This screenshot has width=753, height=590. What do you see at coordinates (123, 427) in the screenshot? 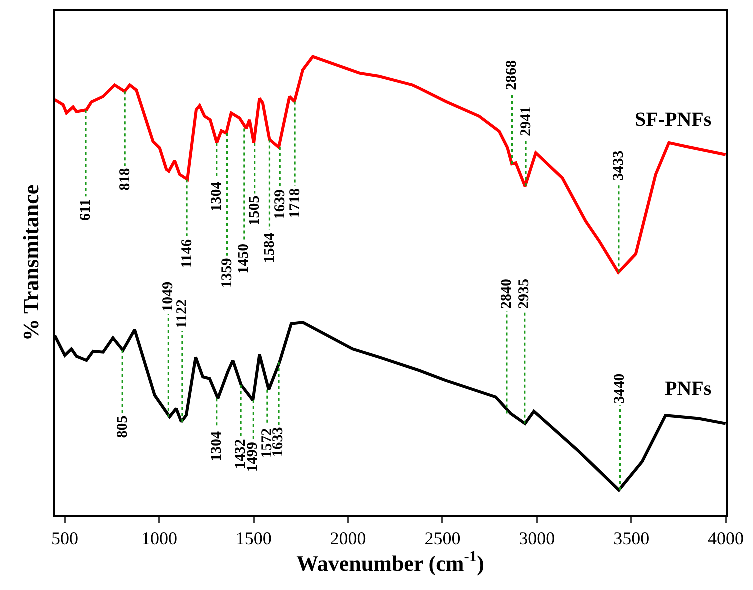
I see `annotation: 805` at bounding box center [123, 427].